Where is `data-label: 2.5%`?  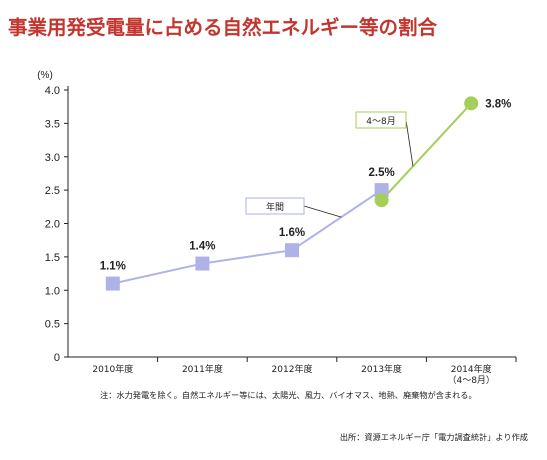
data-label: 2.5% is located at coordinates (381, 173).